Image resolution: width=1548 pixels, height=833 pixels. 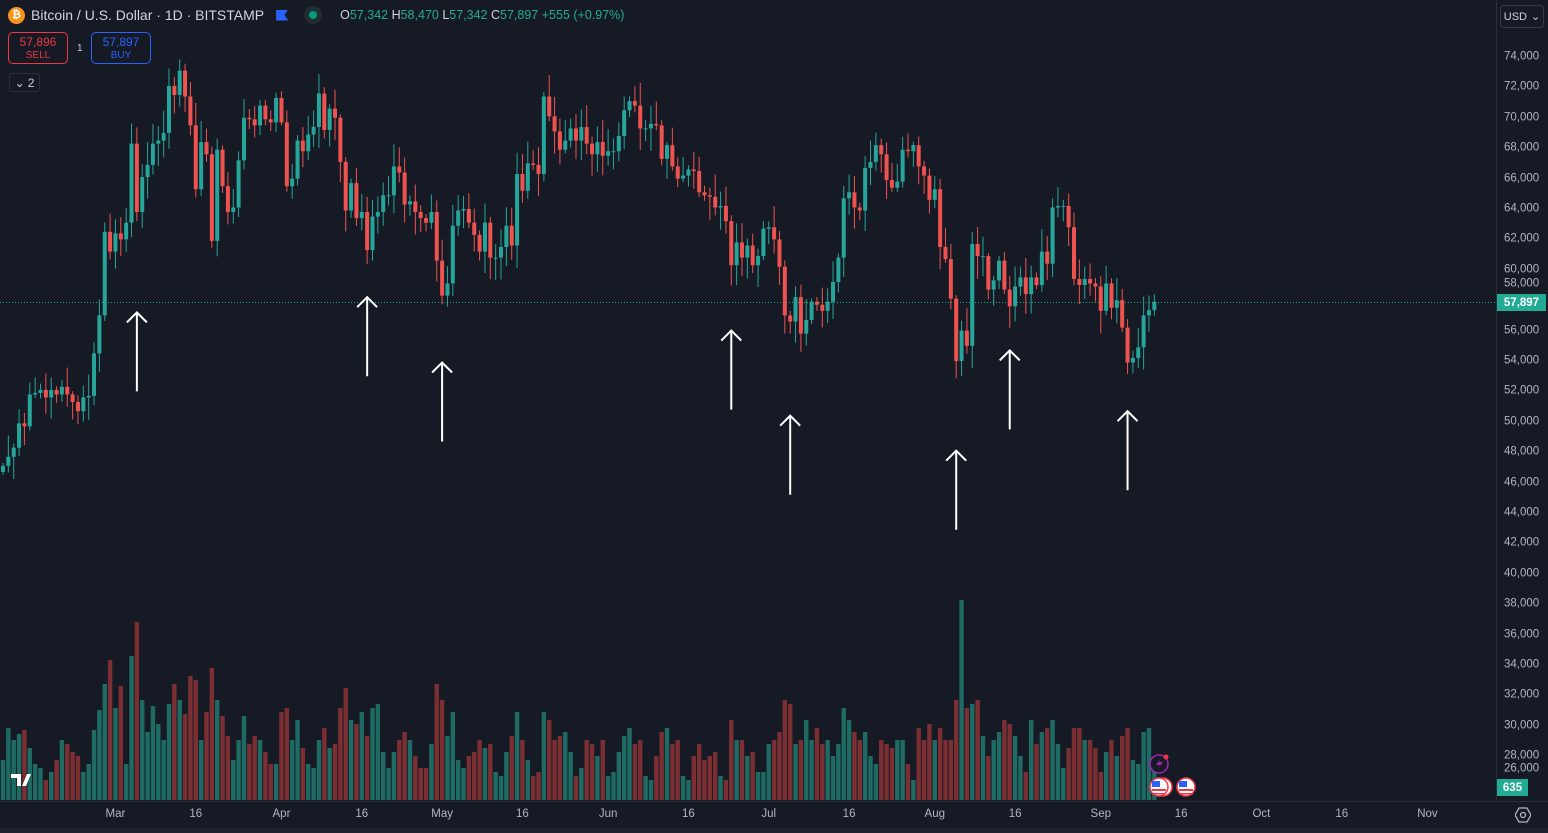 What do you see at coordinates (121, 48) in the screenshot?
I see `buy-button: 57,897 BUY` at bounding box center [121, 48].